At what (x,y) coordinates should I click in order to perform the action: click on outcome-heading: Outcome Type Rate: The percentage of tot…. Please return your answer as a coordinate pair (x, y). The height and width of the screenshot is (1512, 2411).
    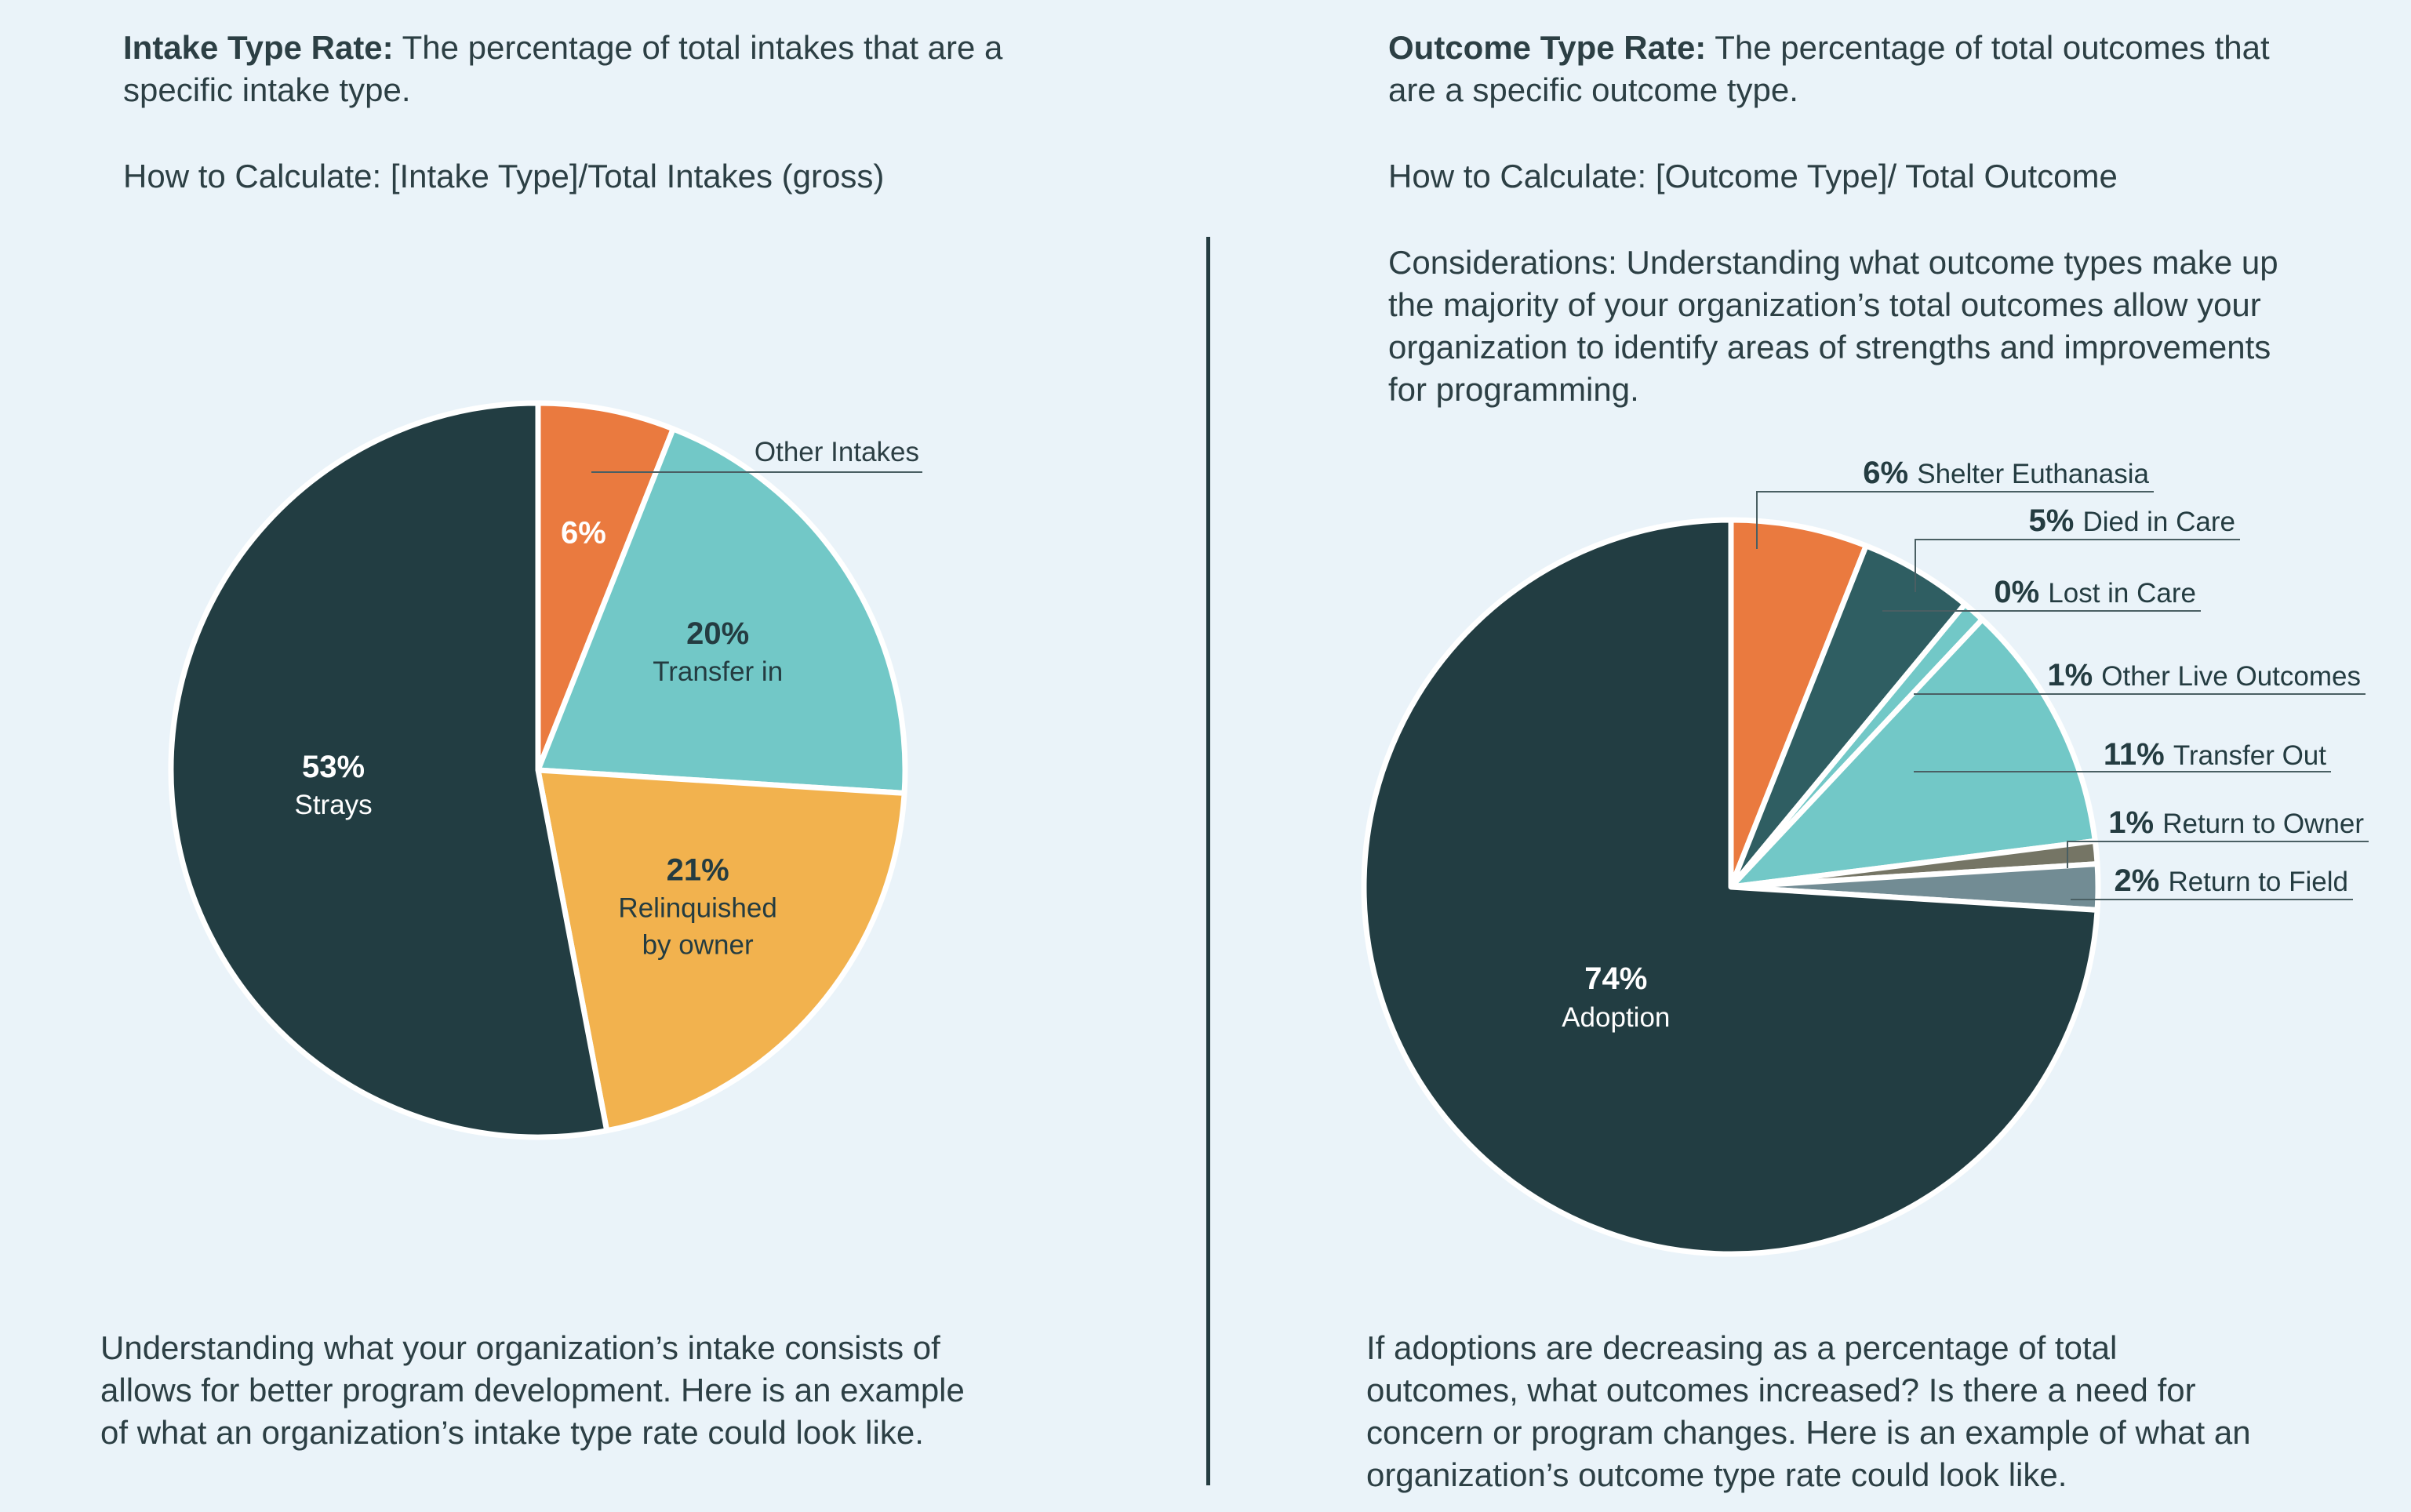
    Looking at the image, I should click on (1829, 69).